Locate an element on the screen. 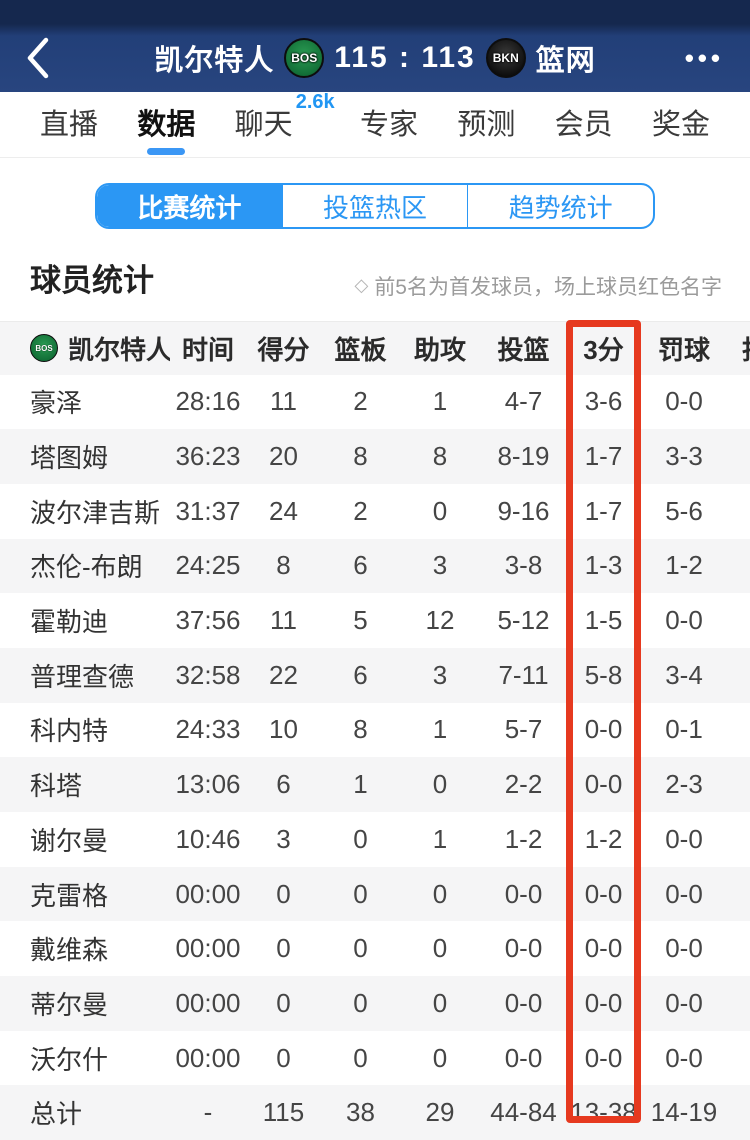 The height and width of the screenshot is (1140, 750). stat-time: 37:56 is located at coordinates (208, 620).